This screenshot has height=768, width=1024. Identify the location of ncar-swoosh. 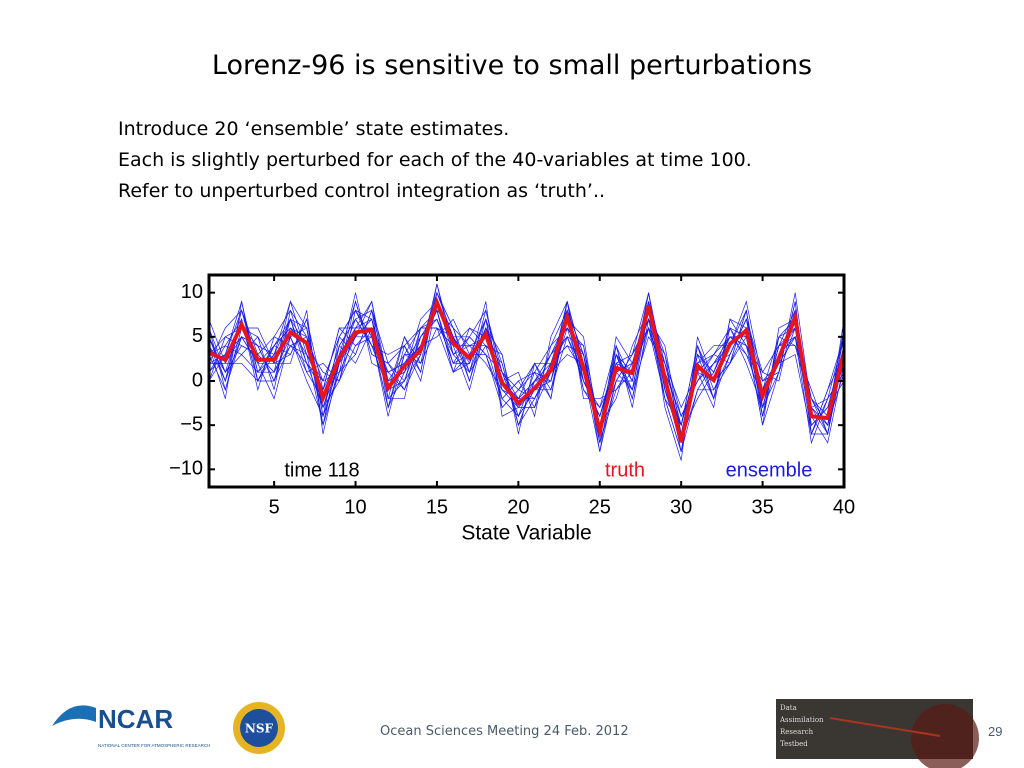
(74, 715).